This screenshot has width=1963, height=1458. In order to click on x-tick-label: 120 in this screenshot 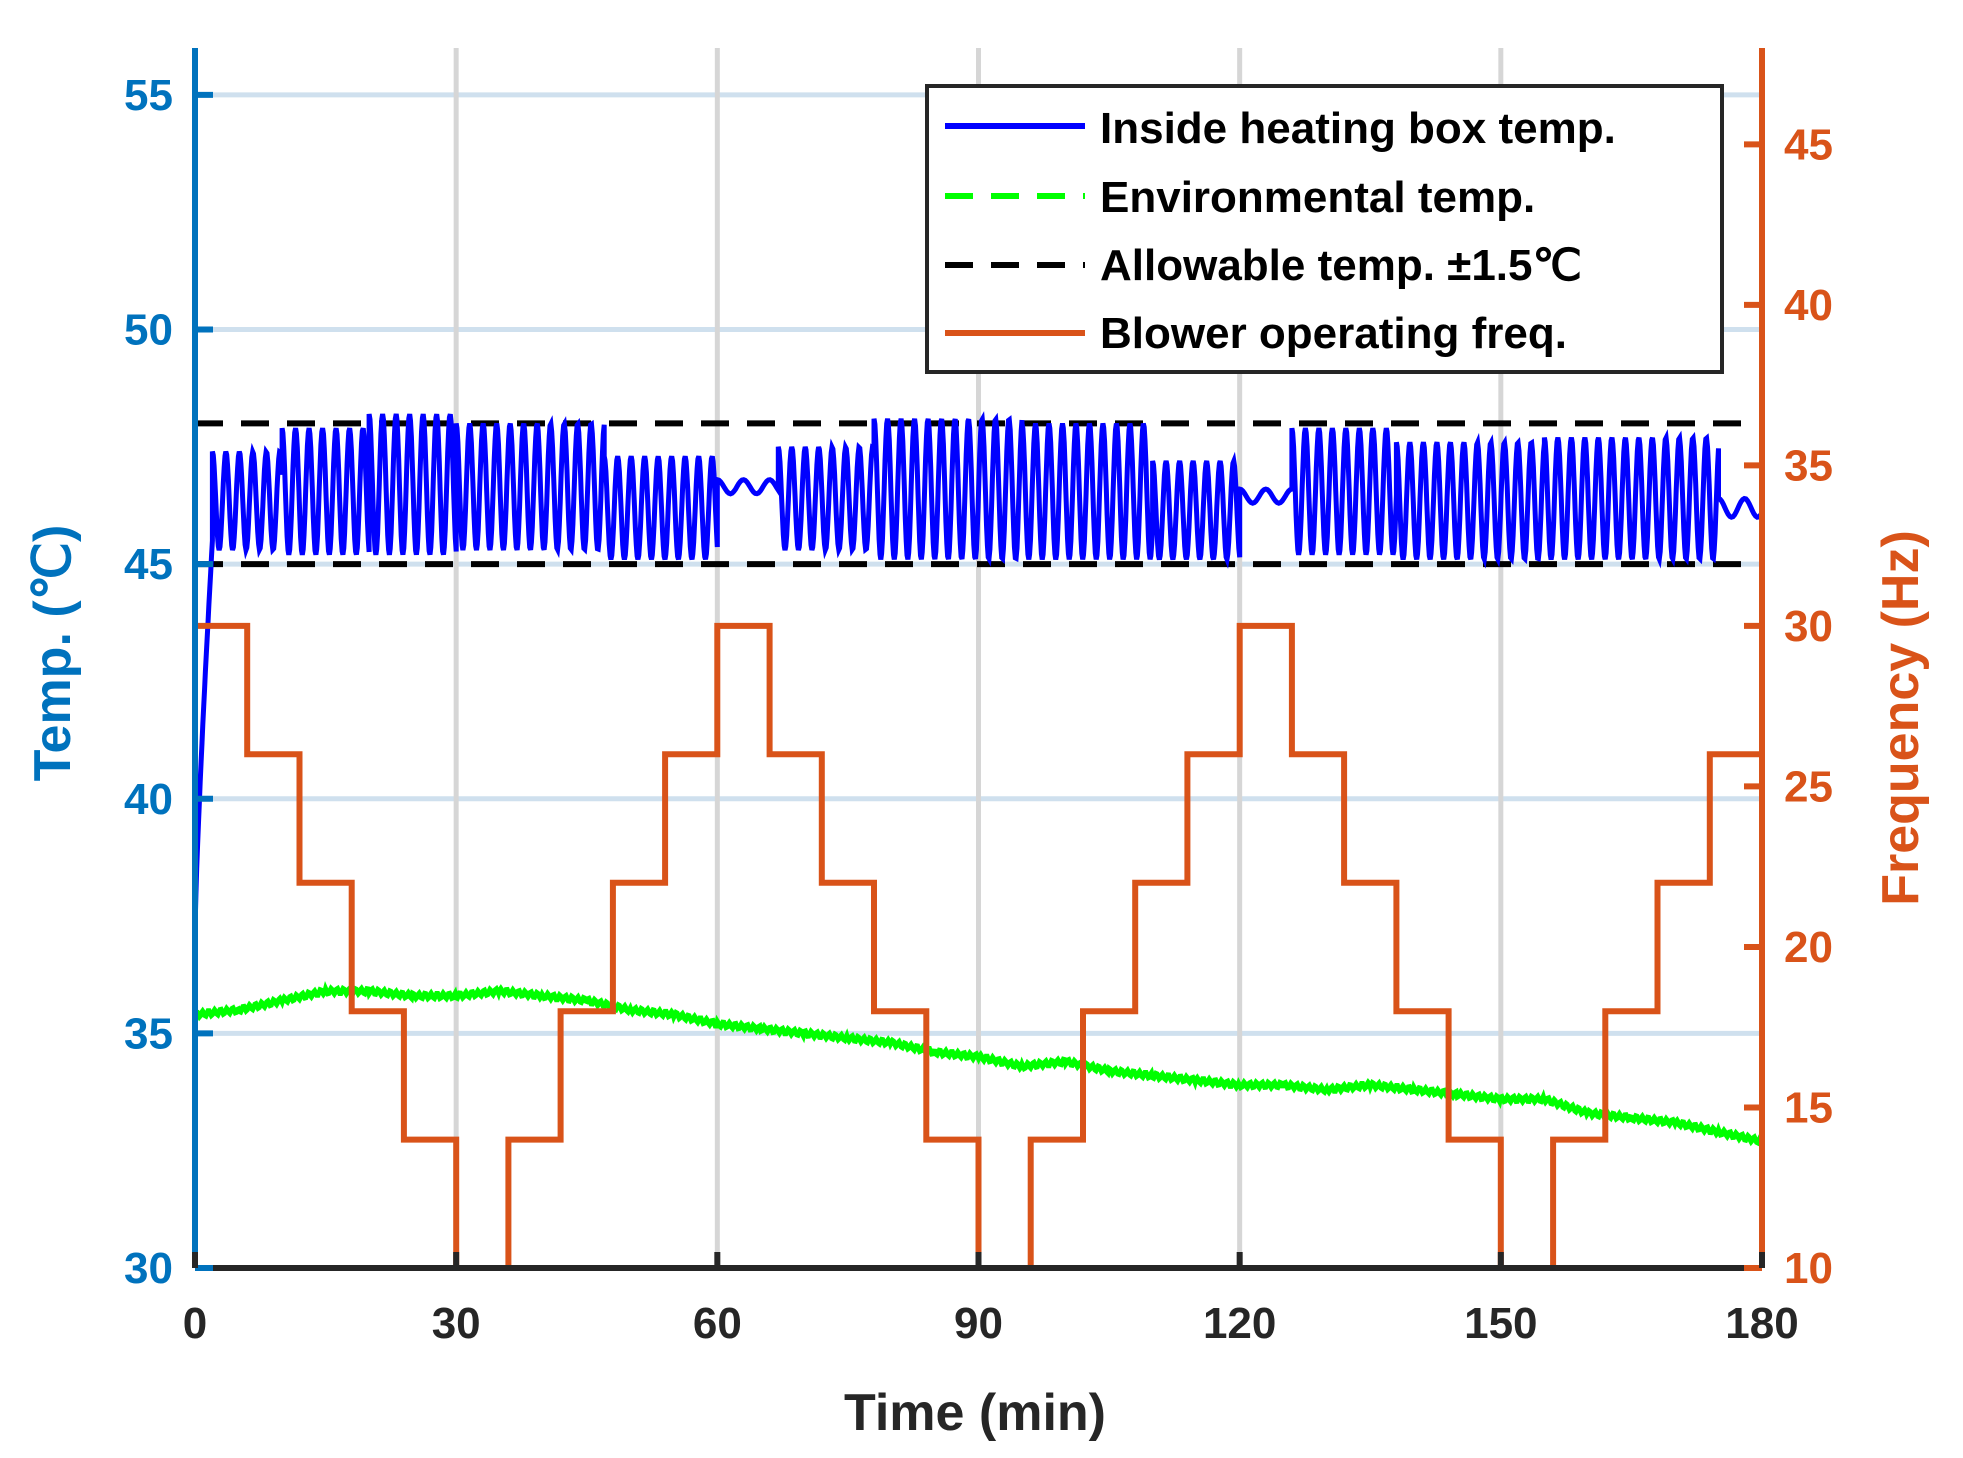, I will do `click(1239, 1323)`.